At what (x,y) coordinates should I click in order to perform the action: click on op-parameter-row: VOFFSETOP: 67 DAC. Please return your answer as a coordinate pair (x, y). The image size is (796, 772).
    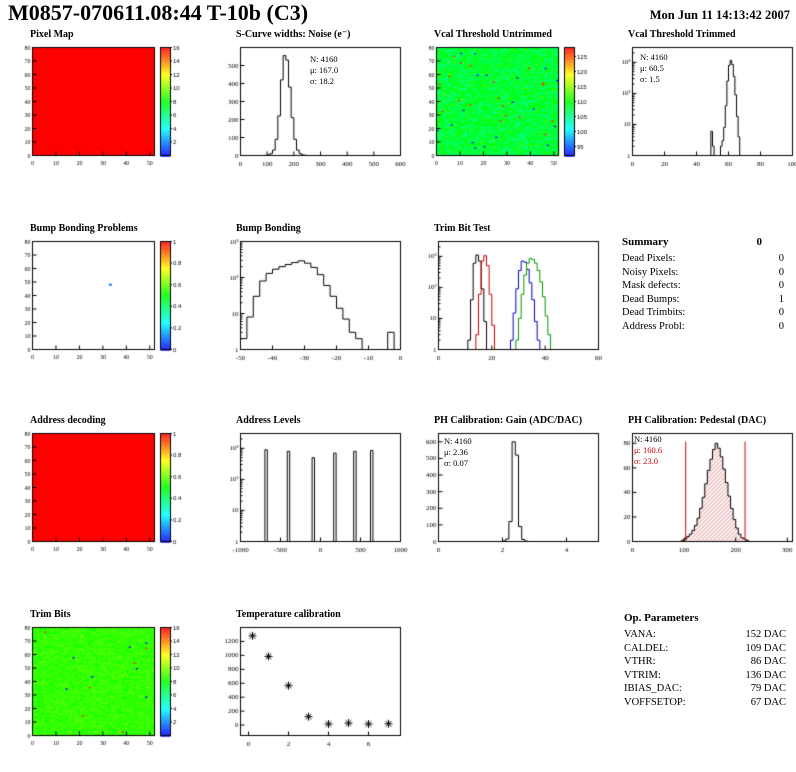
    Looking at the image, I should click on (705, 703).